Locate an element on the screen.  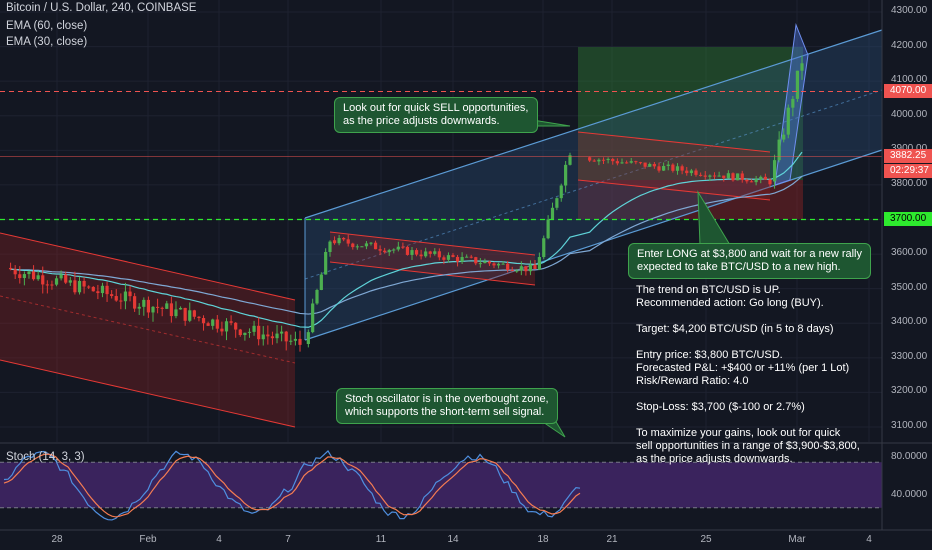
ema60-legend: EMA (60, close) is located at coordinates (47, 26).